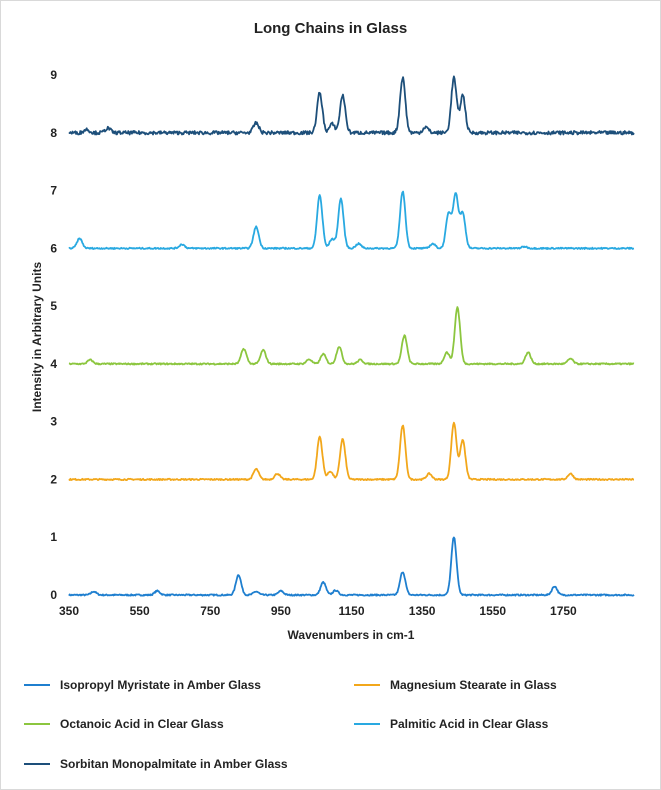  Describe the element at coordinates (160, 685) in the screenshot. I see `legend-label: Isopropyl Myristate in Amber Glass` at that location.